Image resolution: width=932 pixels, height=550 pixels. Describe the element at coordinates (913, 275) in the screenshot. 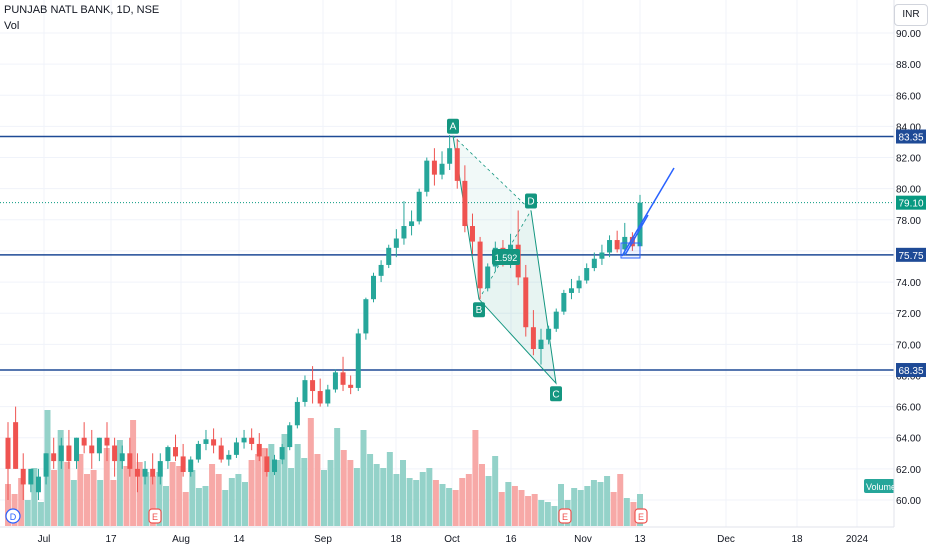

I see `y-axis-panel` at that location.